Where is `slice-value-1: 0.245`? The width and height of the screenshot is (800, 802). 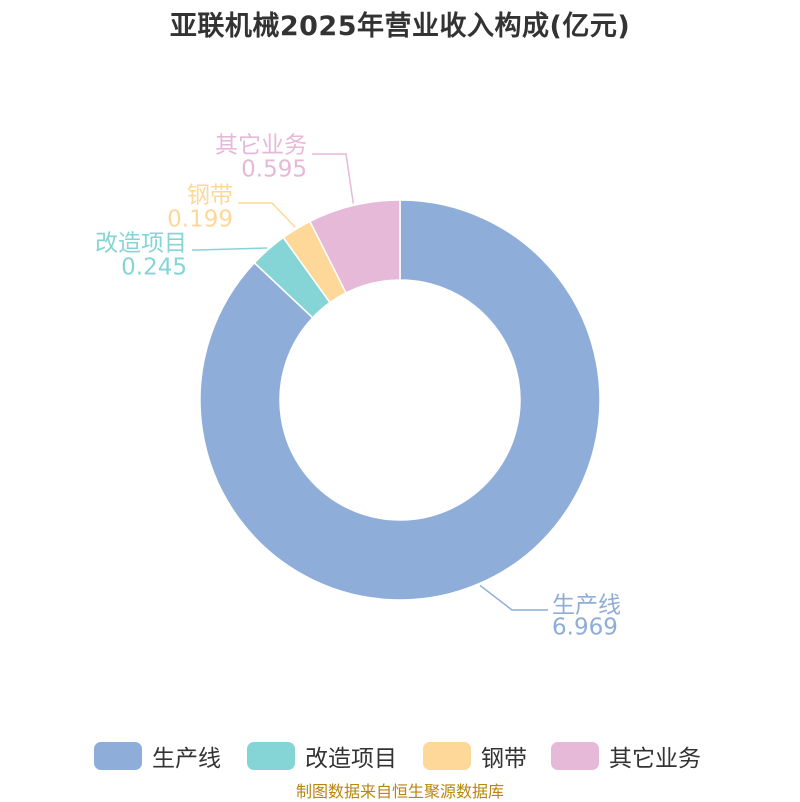
slice-value-1: 0.245 is located at coordinates (154, 268).